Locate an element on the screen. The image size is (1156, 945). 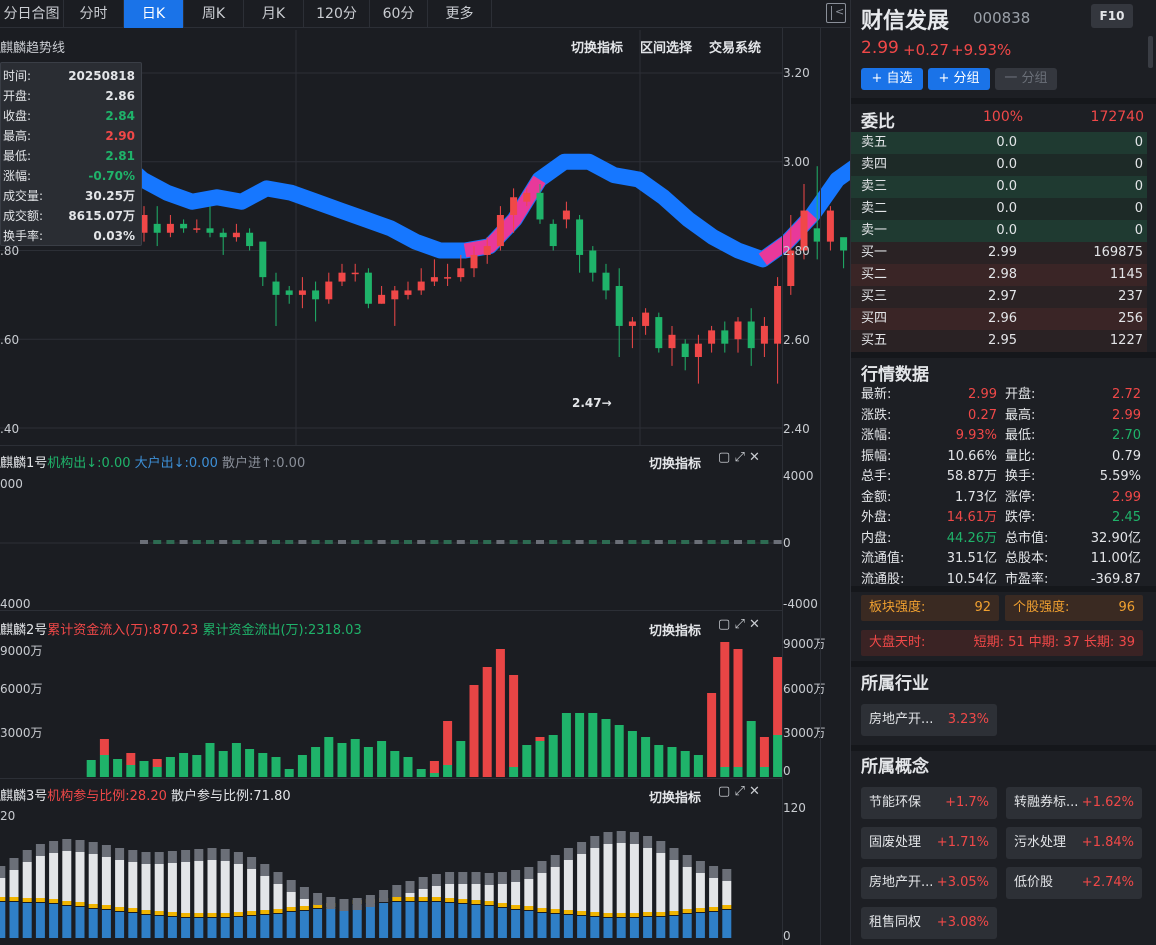
add-group-button: + 分组 is located at coordinates (959, 79).